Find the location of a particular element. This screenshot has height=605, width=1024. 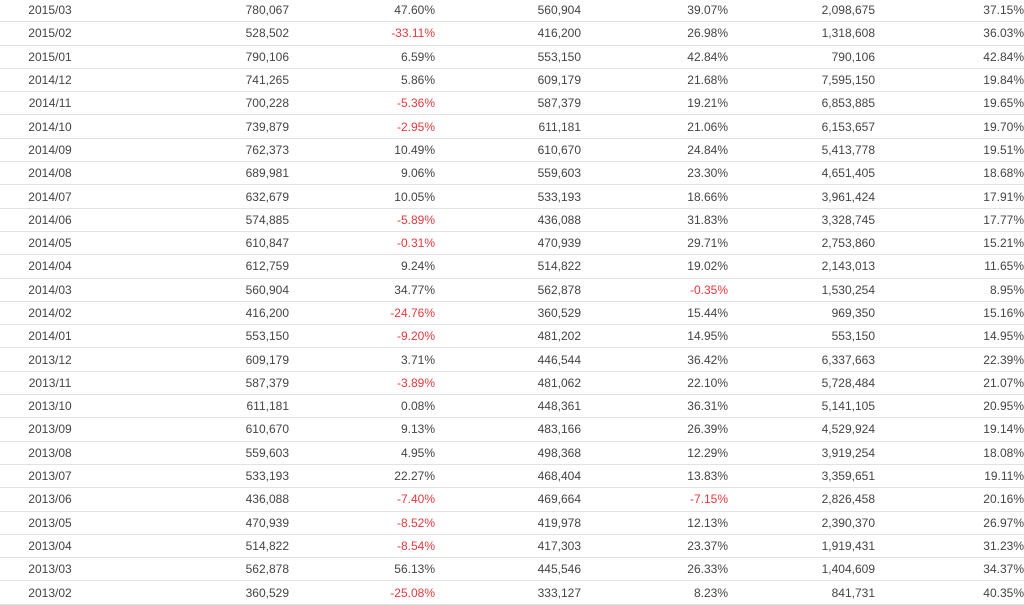

compare-value-cell: 483,166 is located at coordinates (508, 429).